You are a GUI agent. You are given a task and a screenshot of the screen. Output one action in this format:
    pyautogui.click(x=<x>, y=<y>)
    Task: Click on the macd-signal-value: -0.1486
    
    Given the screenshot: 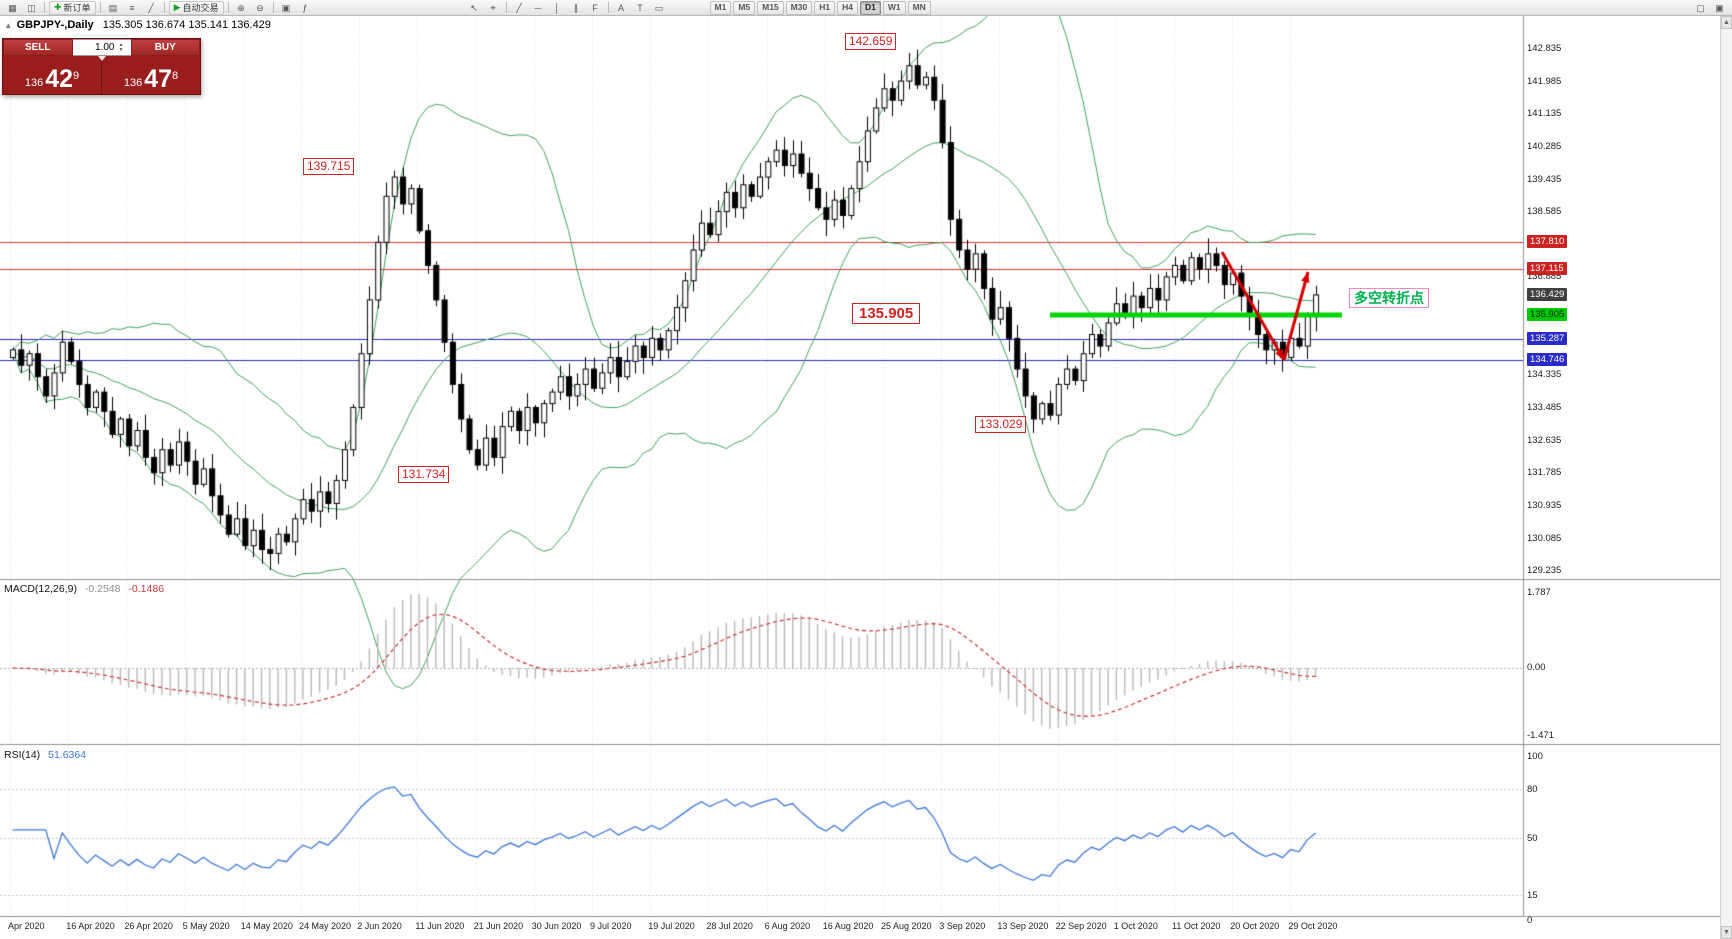 What is the action you would take?
    pyautogui.click(x=146, y=589)
    